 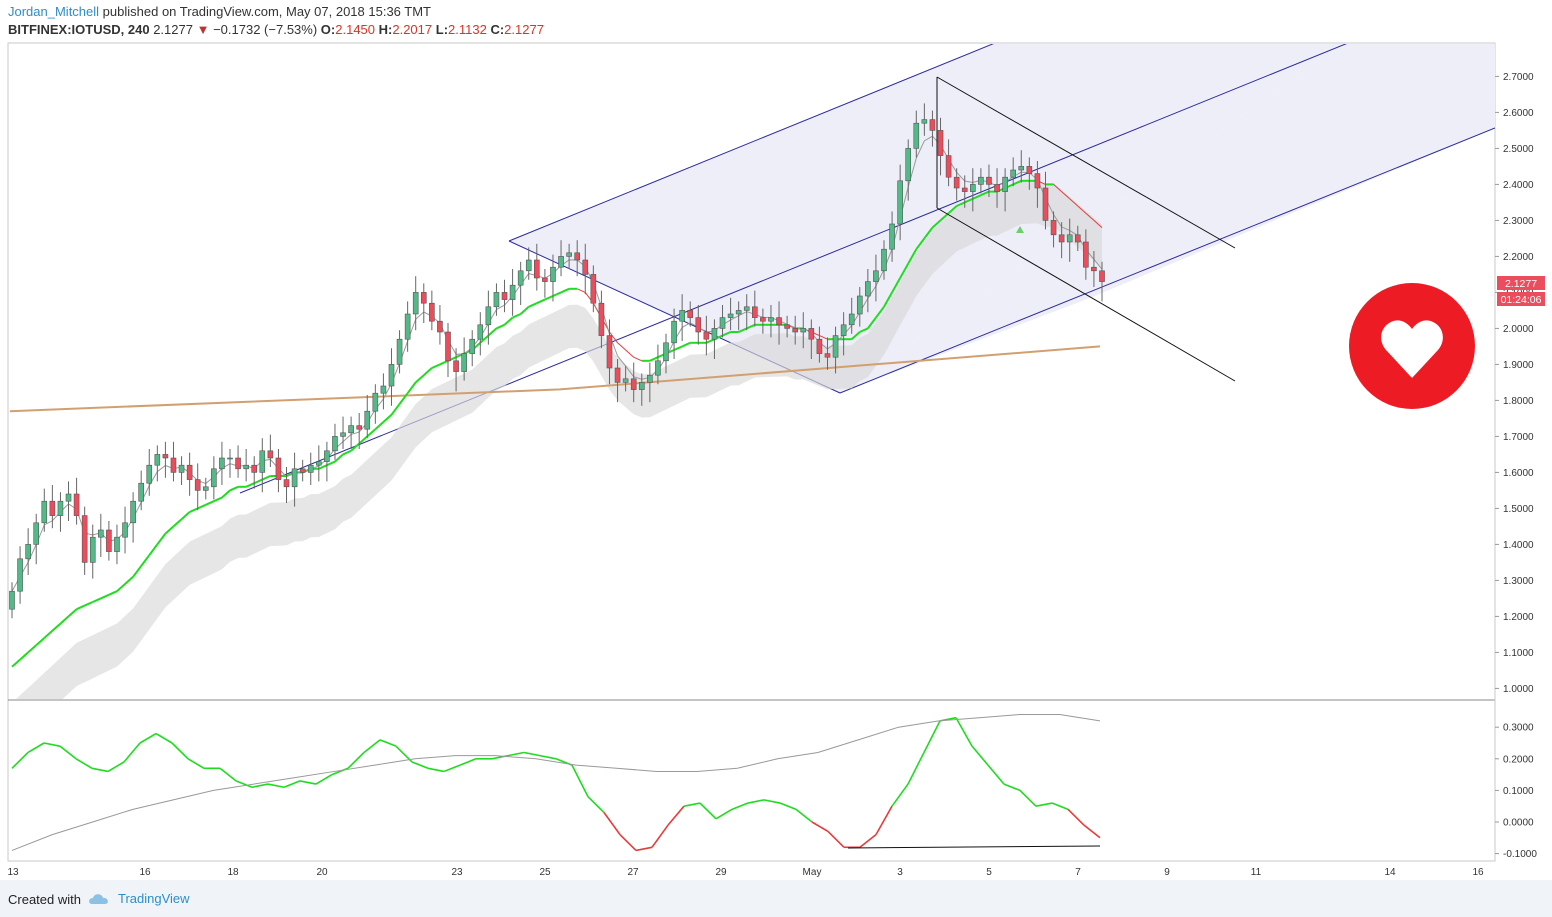 I want to click on tradingview-link: TradingView, so click(x=154, y=898).